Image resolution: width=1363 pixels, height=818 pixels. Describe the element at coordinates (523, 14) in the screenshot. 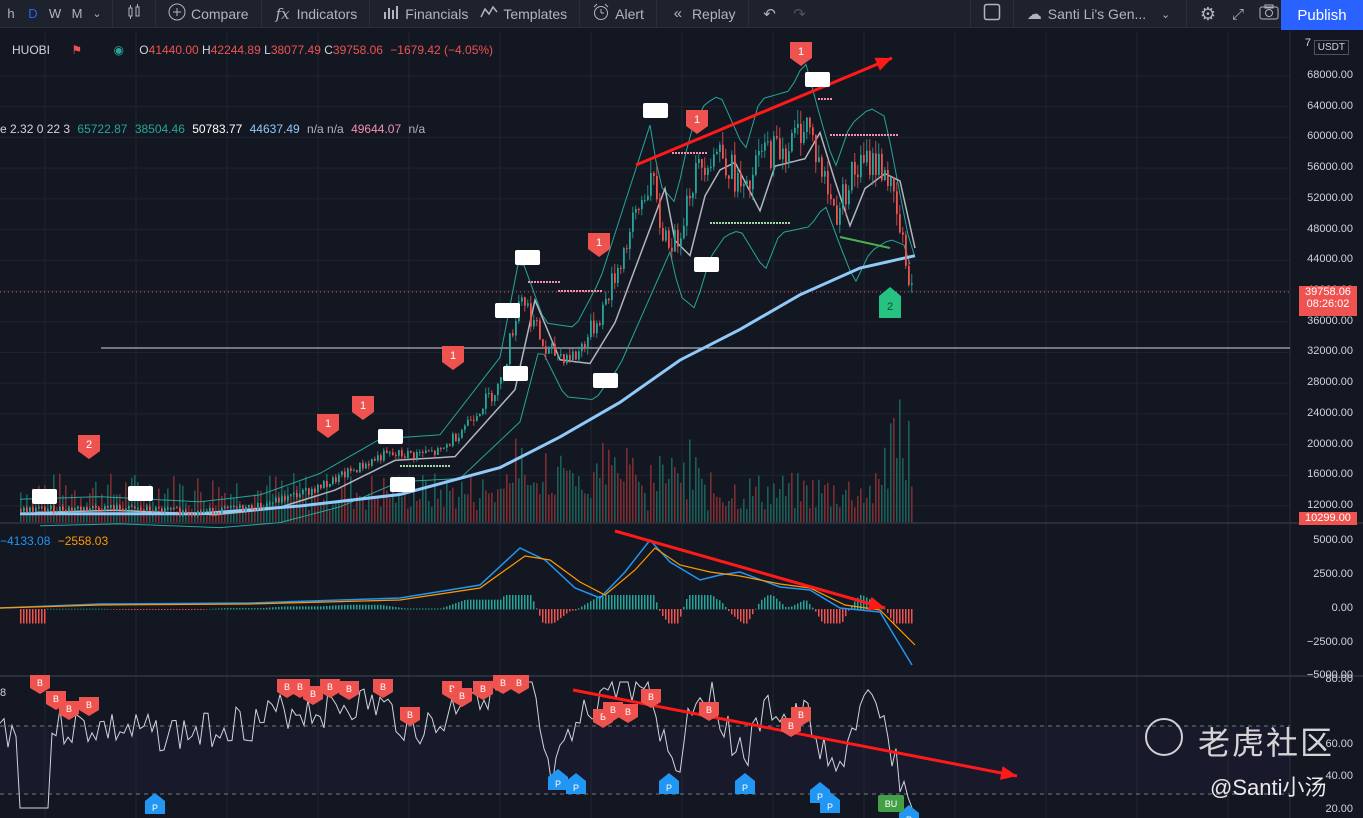

I see `templates-button: Templates` at that location.